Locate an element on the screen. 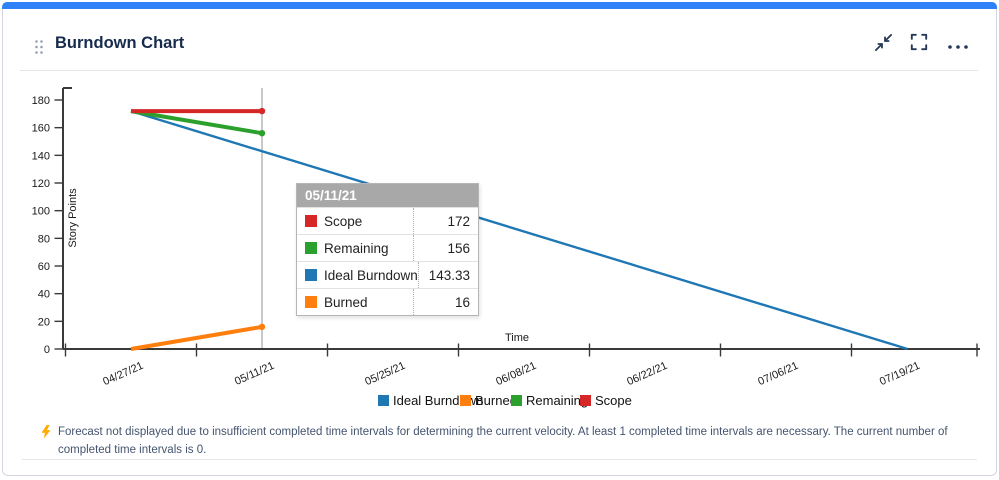 The width and height of the screenshot is (999, 480). y-tick-label: 60 is located at coordinates (44, 267).